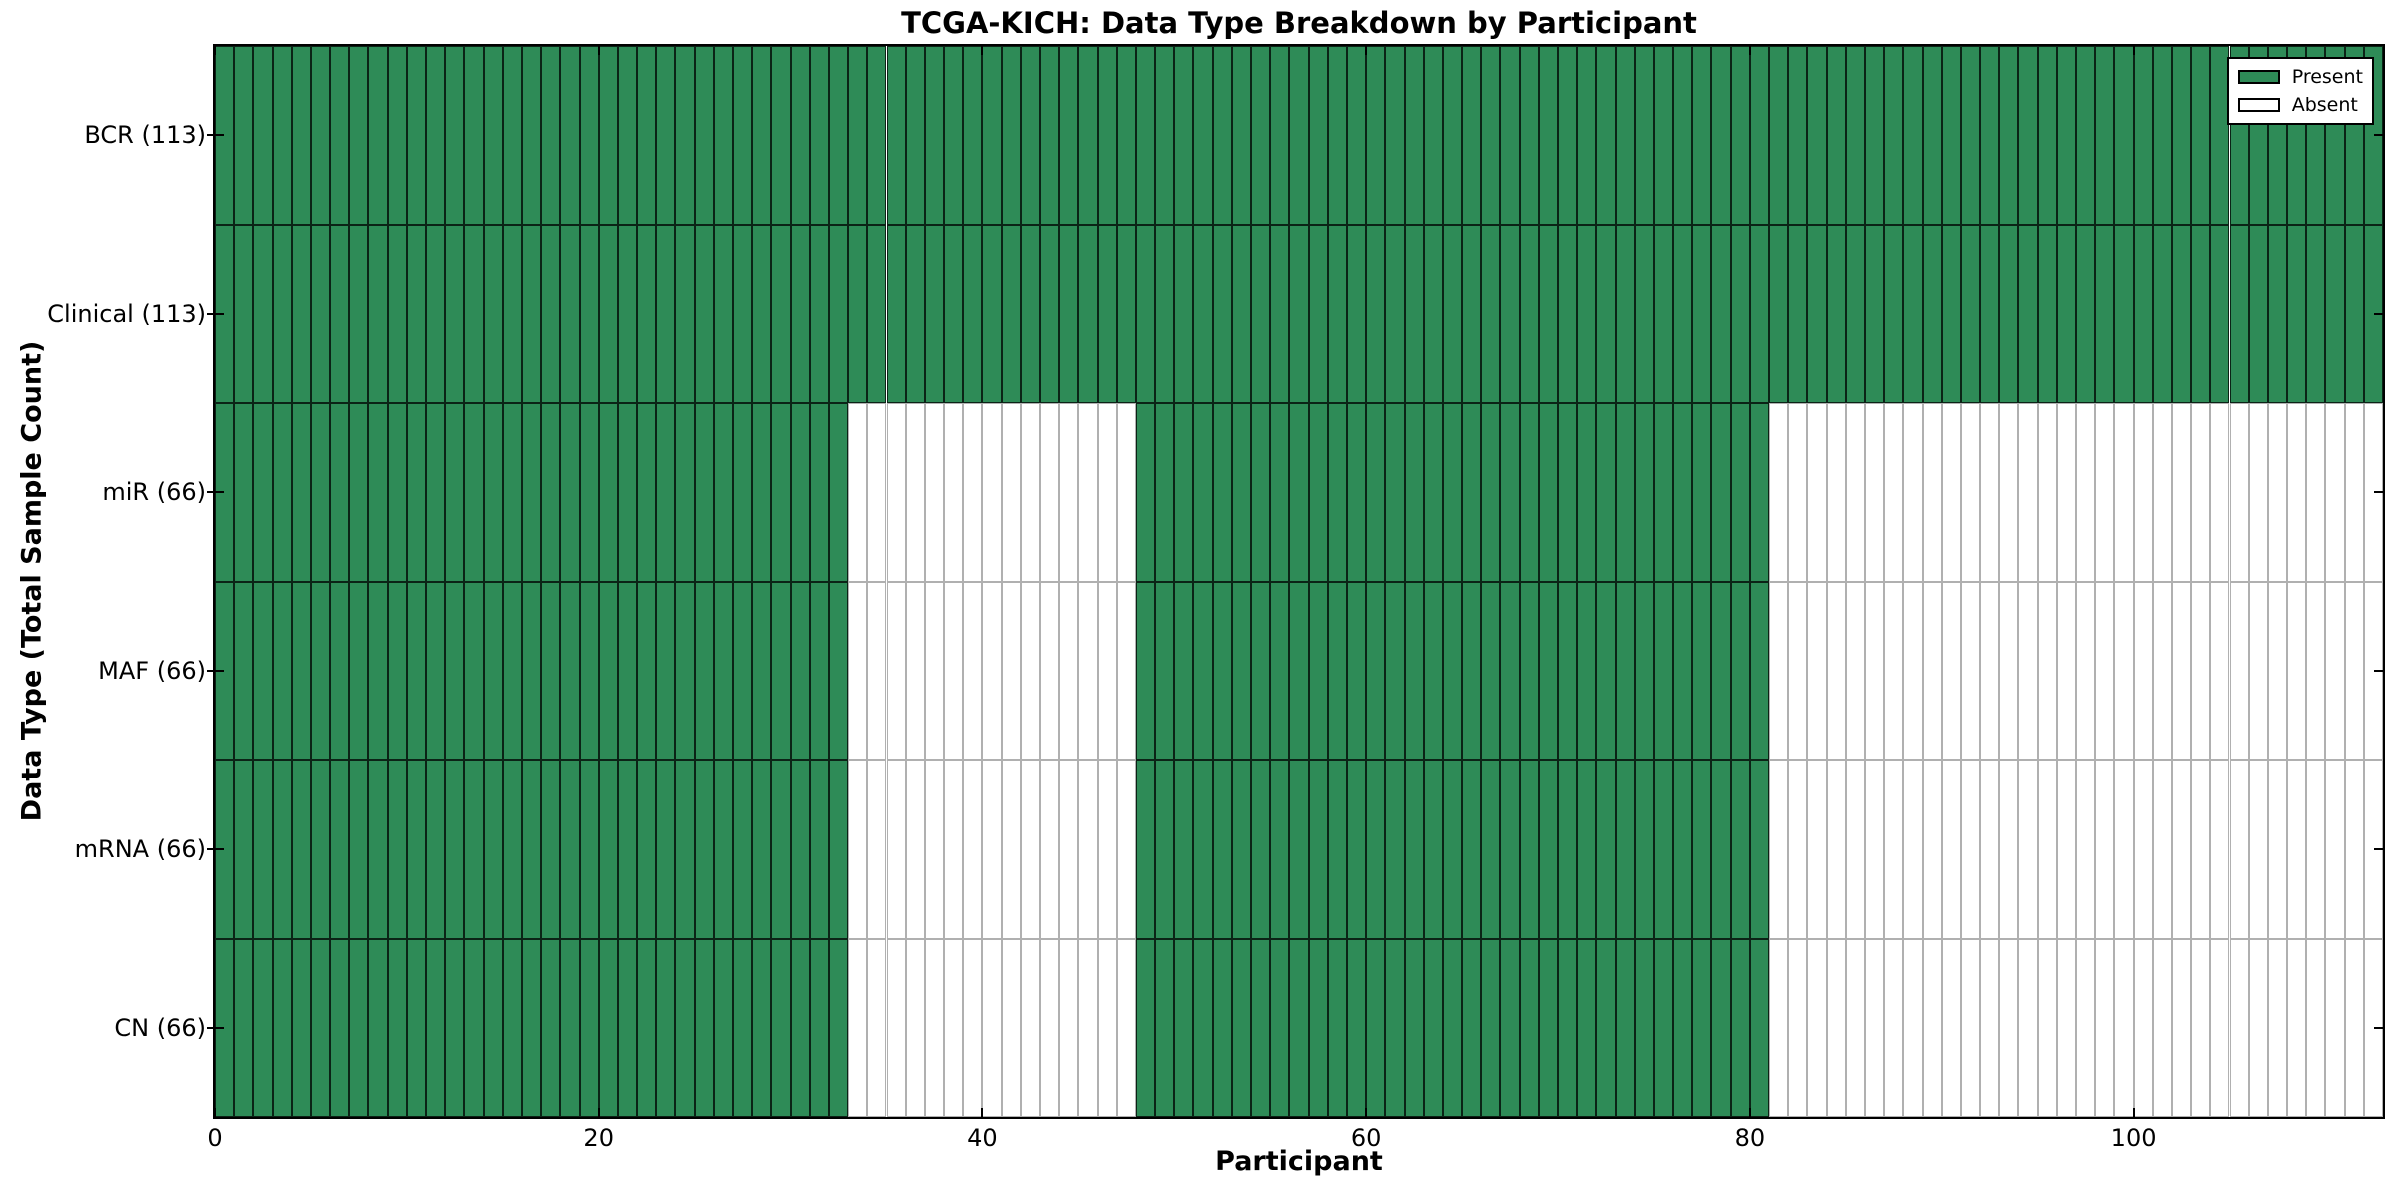 The width and height of the screenshot is (2400, 1200). What do you see at coordinates (1299, 1161) in the screenshot?
I see `x-axis-label: Participant` at bounding box center [1299, 1161].